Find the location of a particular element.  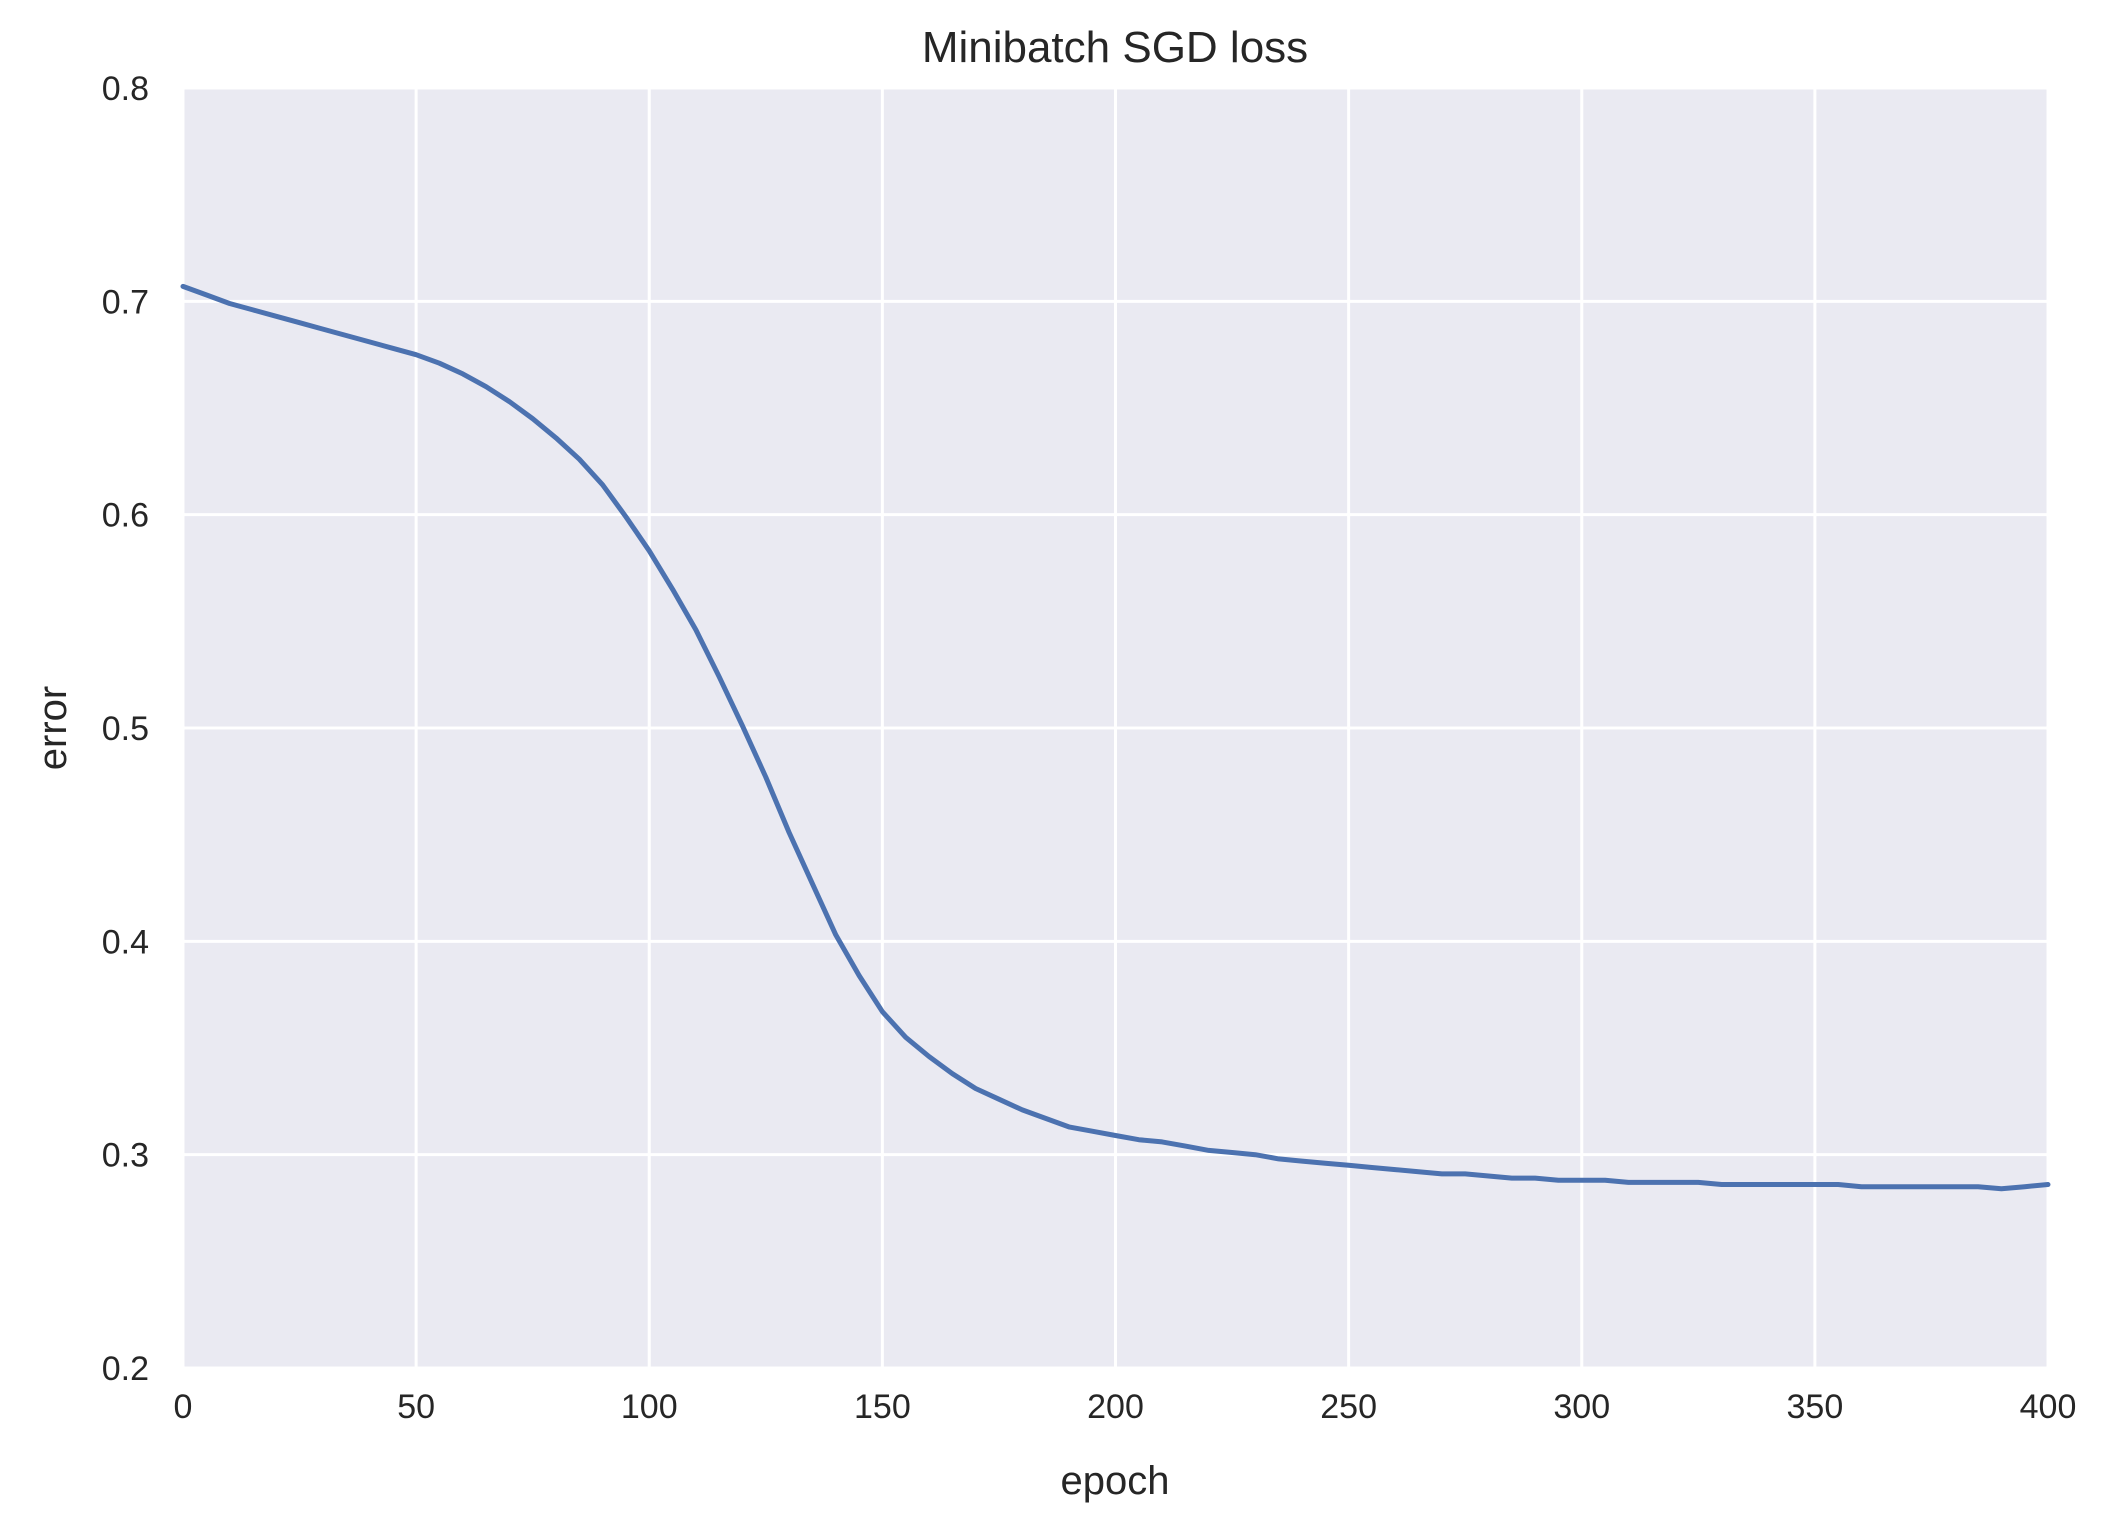

y-axis-label: error is located at coordinates (53, 728).